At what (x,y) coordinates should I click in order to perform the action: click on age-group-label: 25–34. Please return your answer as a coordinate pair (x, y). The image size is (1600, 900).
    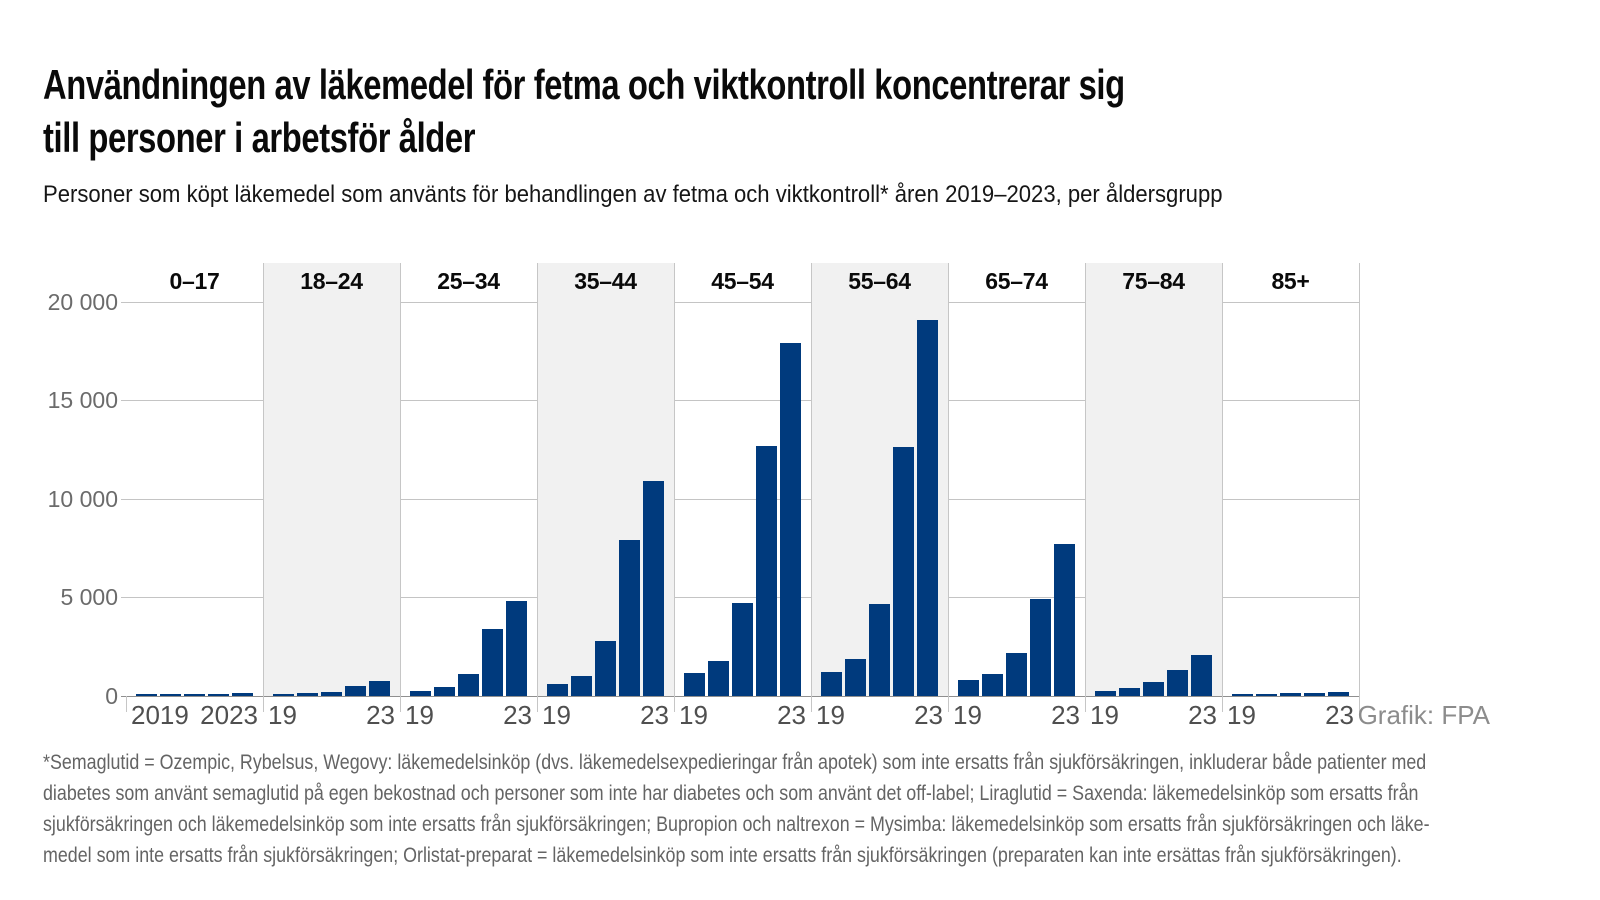
    Looking at the image, I should click on (468, 281).